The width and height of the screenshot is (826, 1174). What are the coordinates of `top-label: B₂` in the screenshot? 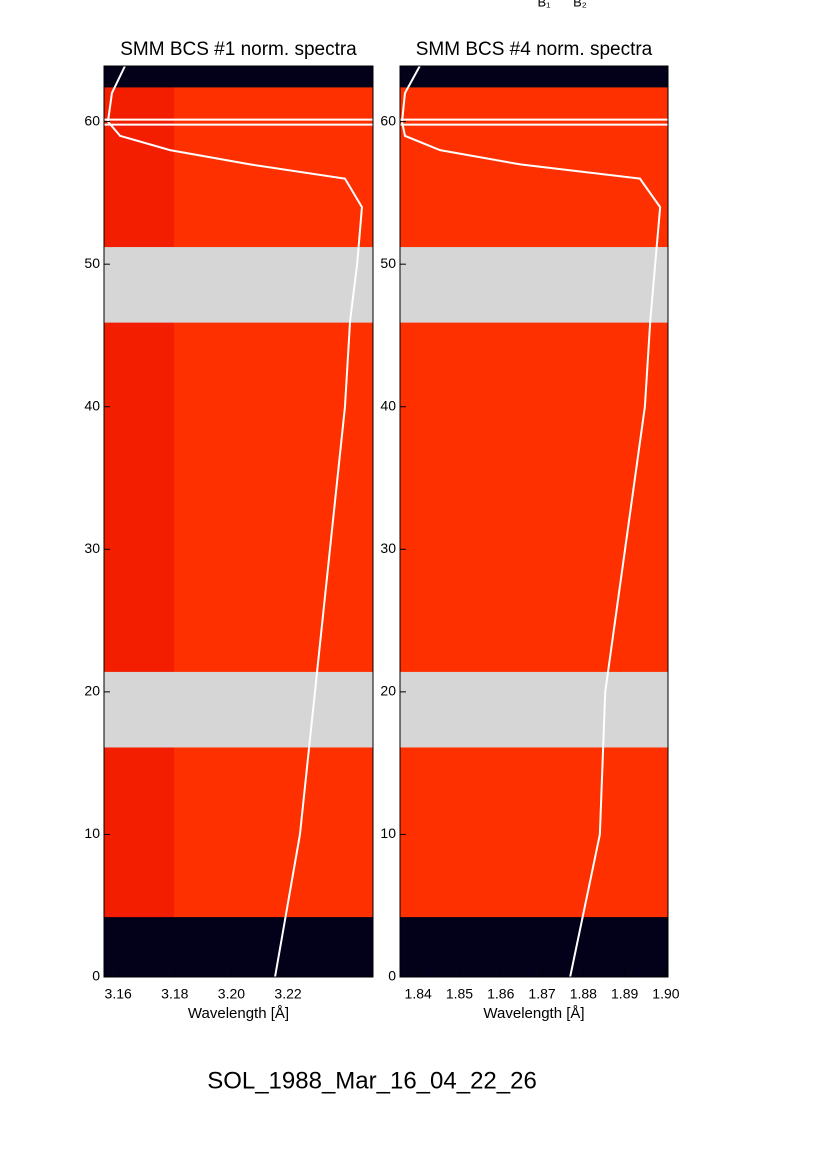 It's located at (580, 4).